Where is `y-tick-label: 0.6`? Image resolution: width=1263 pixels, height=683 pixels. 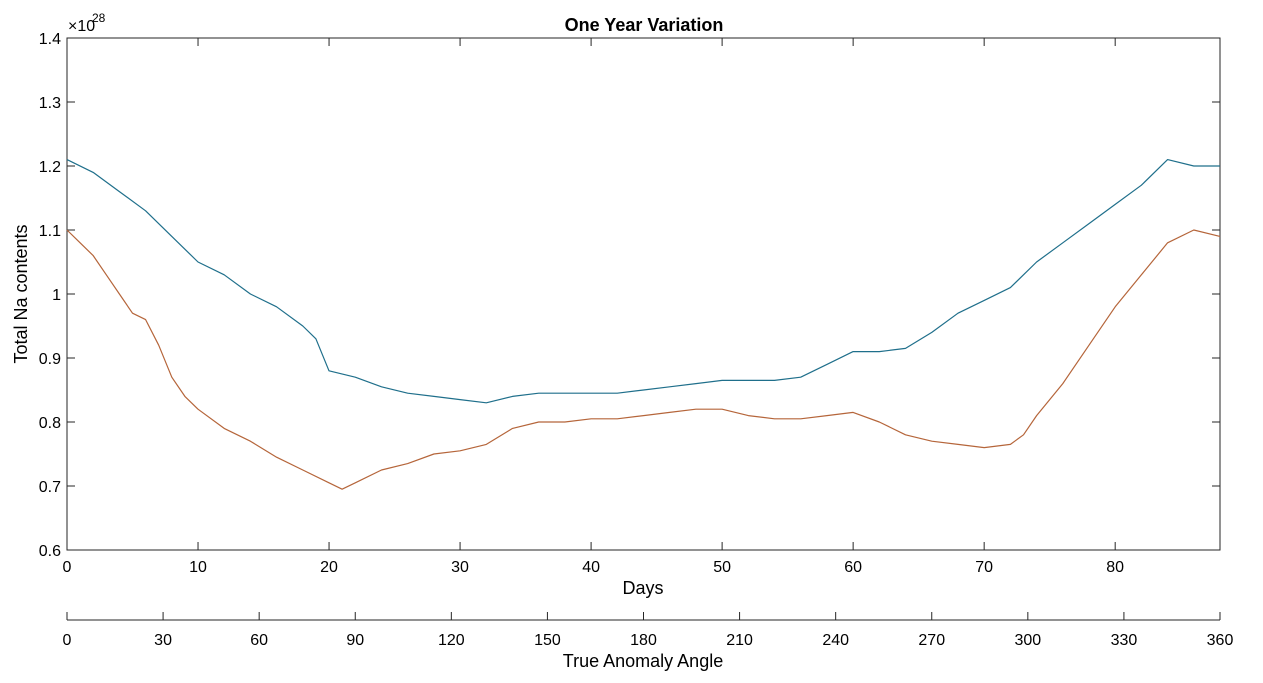 y-tick-label: 0.6 is located at coordinates (50, 551).